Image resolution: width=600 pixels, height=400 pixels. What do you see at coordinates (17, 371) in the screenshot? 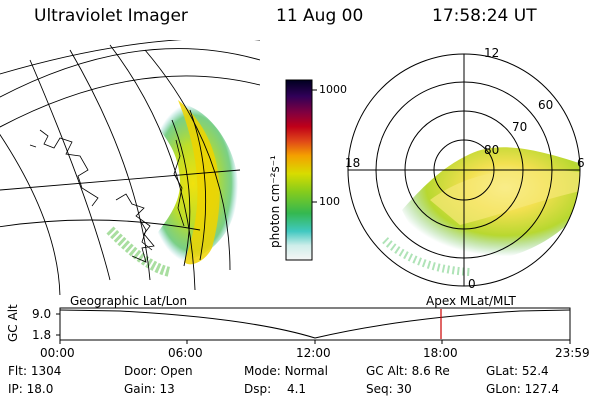
I see `flt-label: Flt:` at bounding box center [17, 371].